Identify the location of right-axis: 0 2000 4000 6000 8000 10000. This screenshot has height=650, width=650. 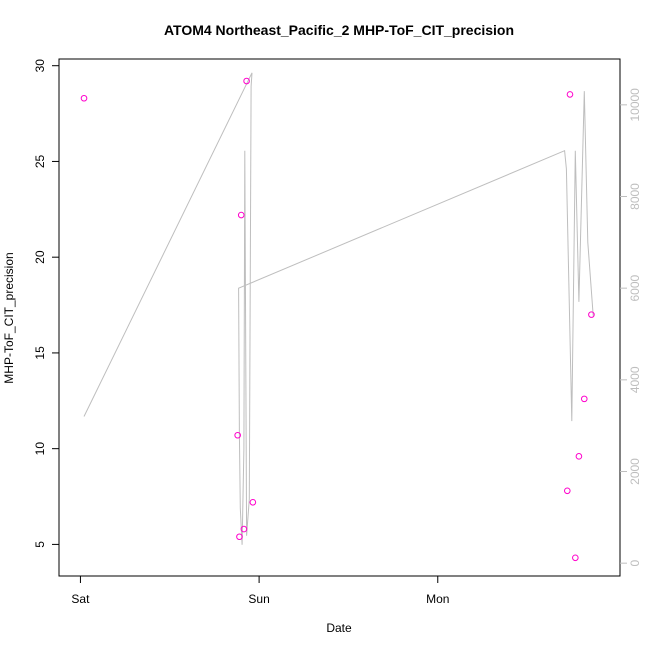
(631, 327).